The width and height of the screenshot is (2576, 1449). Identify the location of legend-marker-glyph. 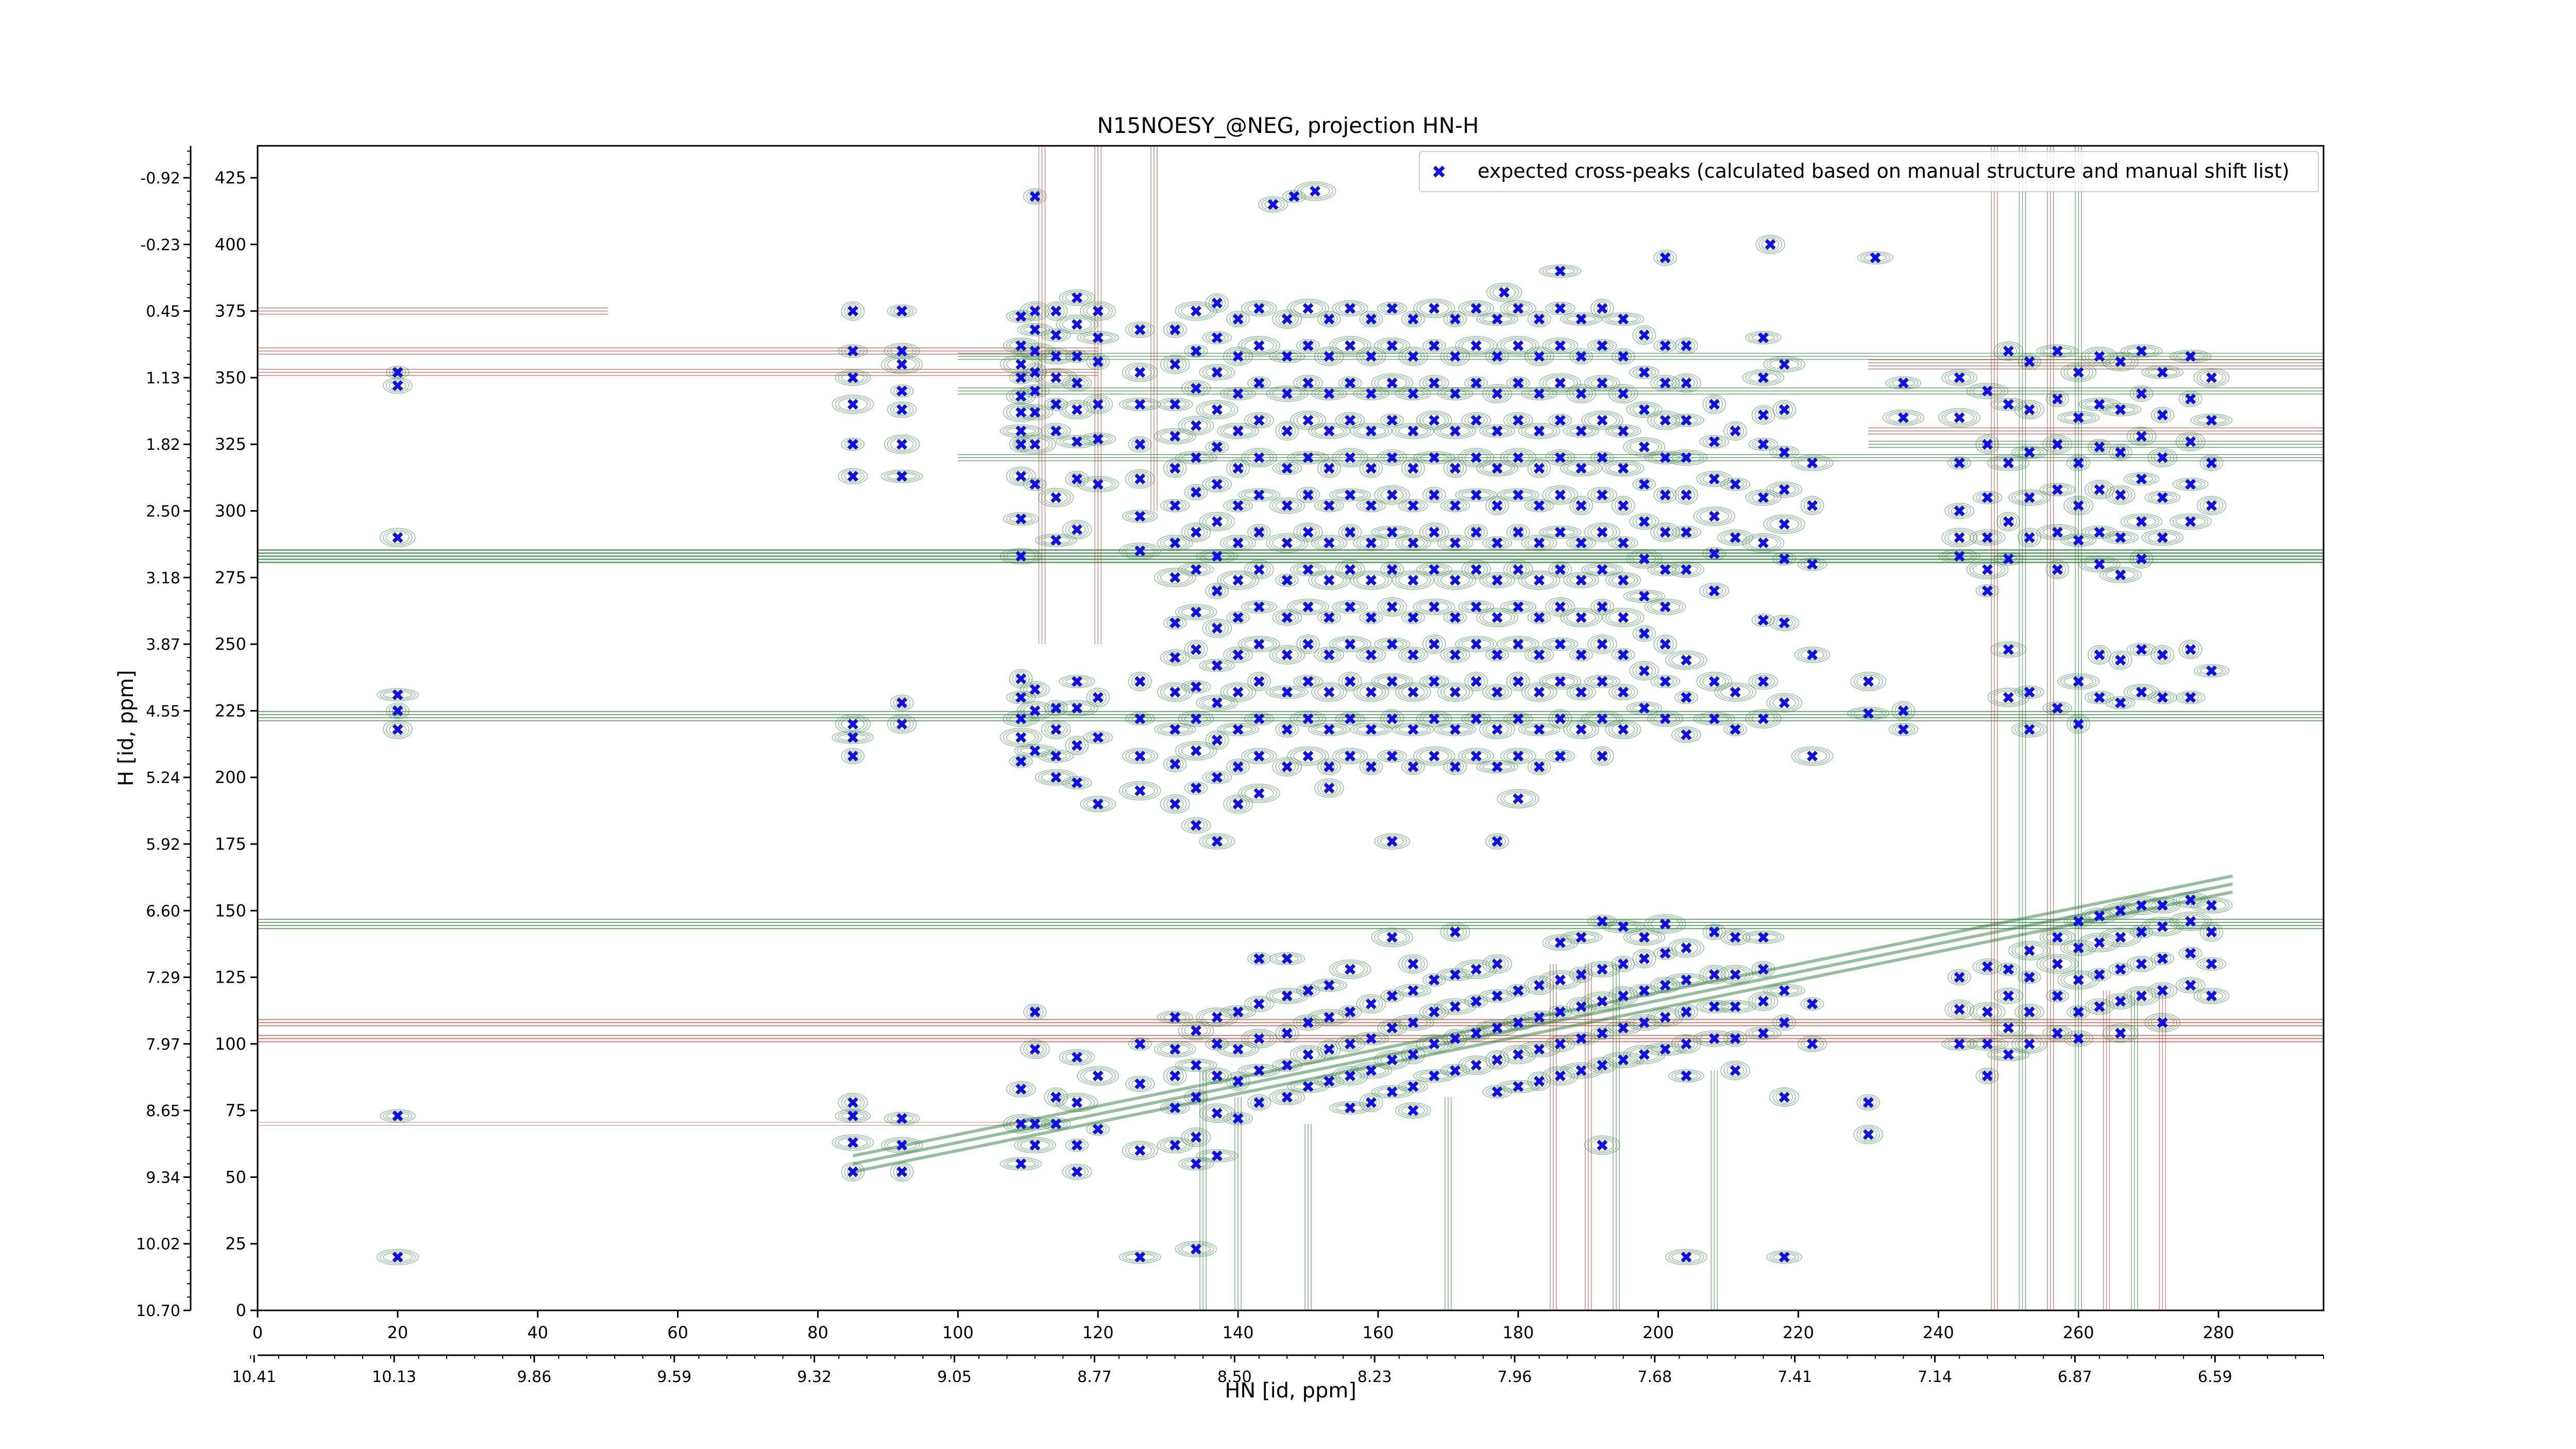
(1439, 171).